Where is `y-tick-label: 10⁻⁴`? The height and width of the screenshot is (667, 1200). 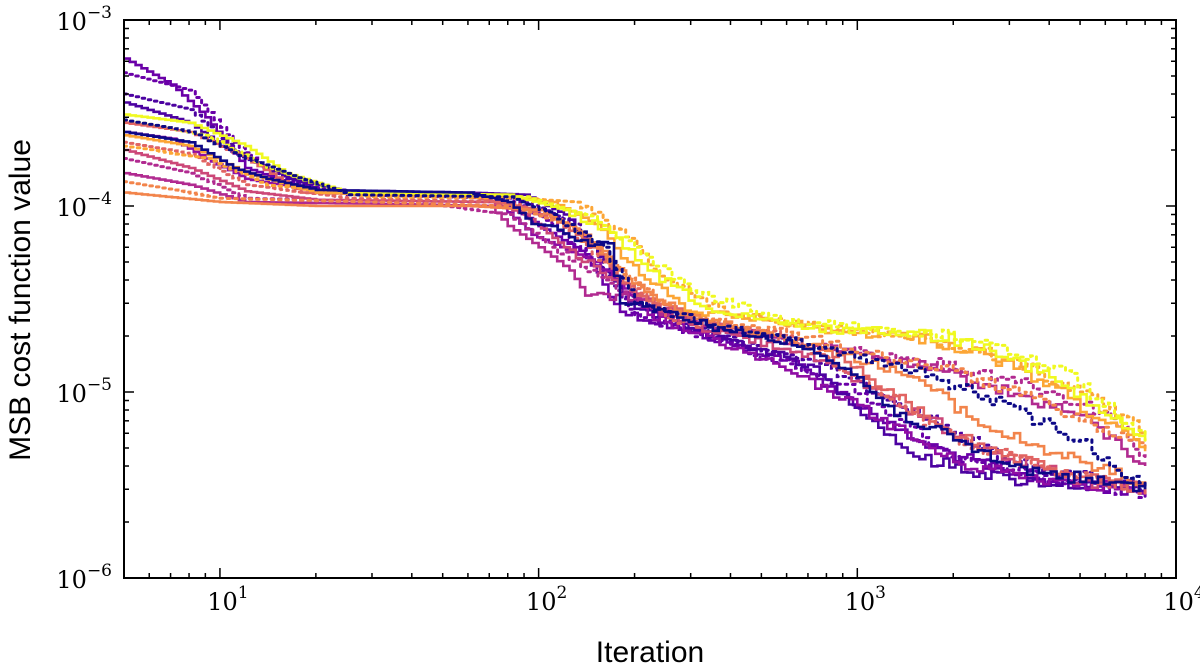 y-tick-label: 10⁻⁴ is located at coordinates (84, 205).